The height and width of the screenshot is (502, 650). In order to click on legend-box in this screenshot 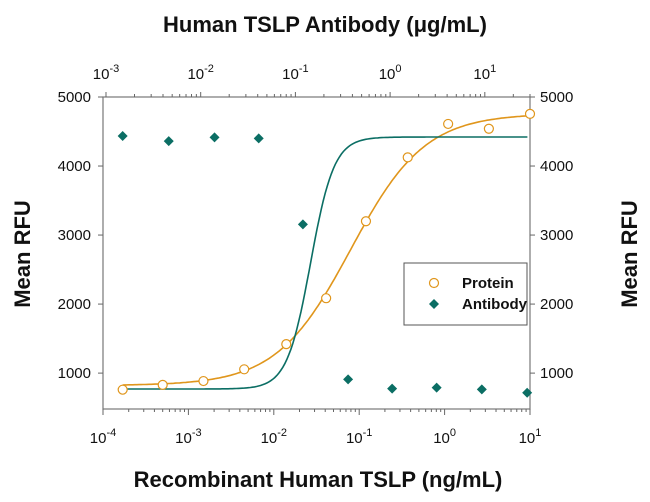, I will do `click(465, 294)`.